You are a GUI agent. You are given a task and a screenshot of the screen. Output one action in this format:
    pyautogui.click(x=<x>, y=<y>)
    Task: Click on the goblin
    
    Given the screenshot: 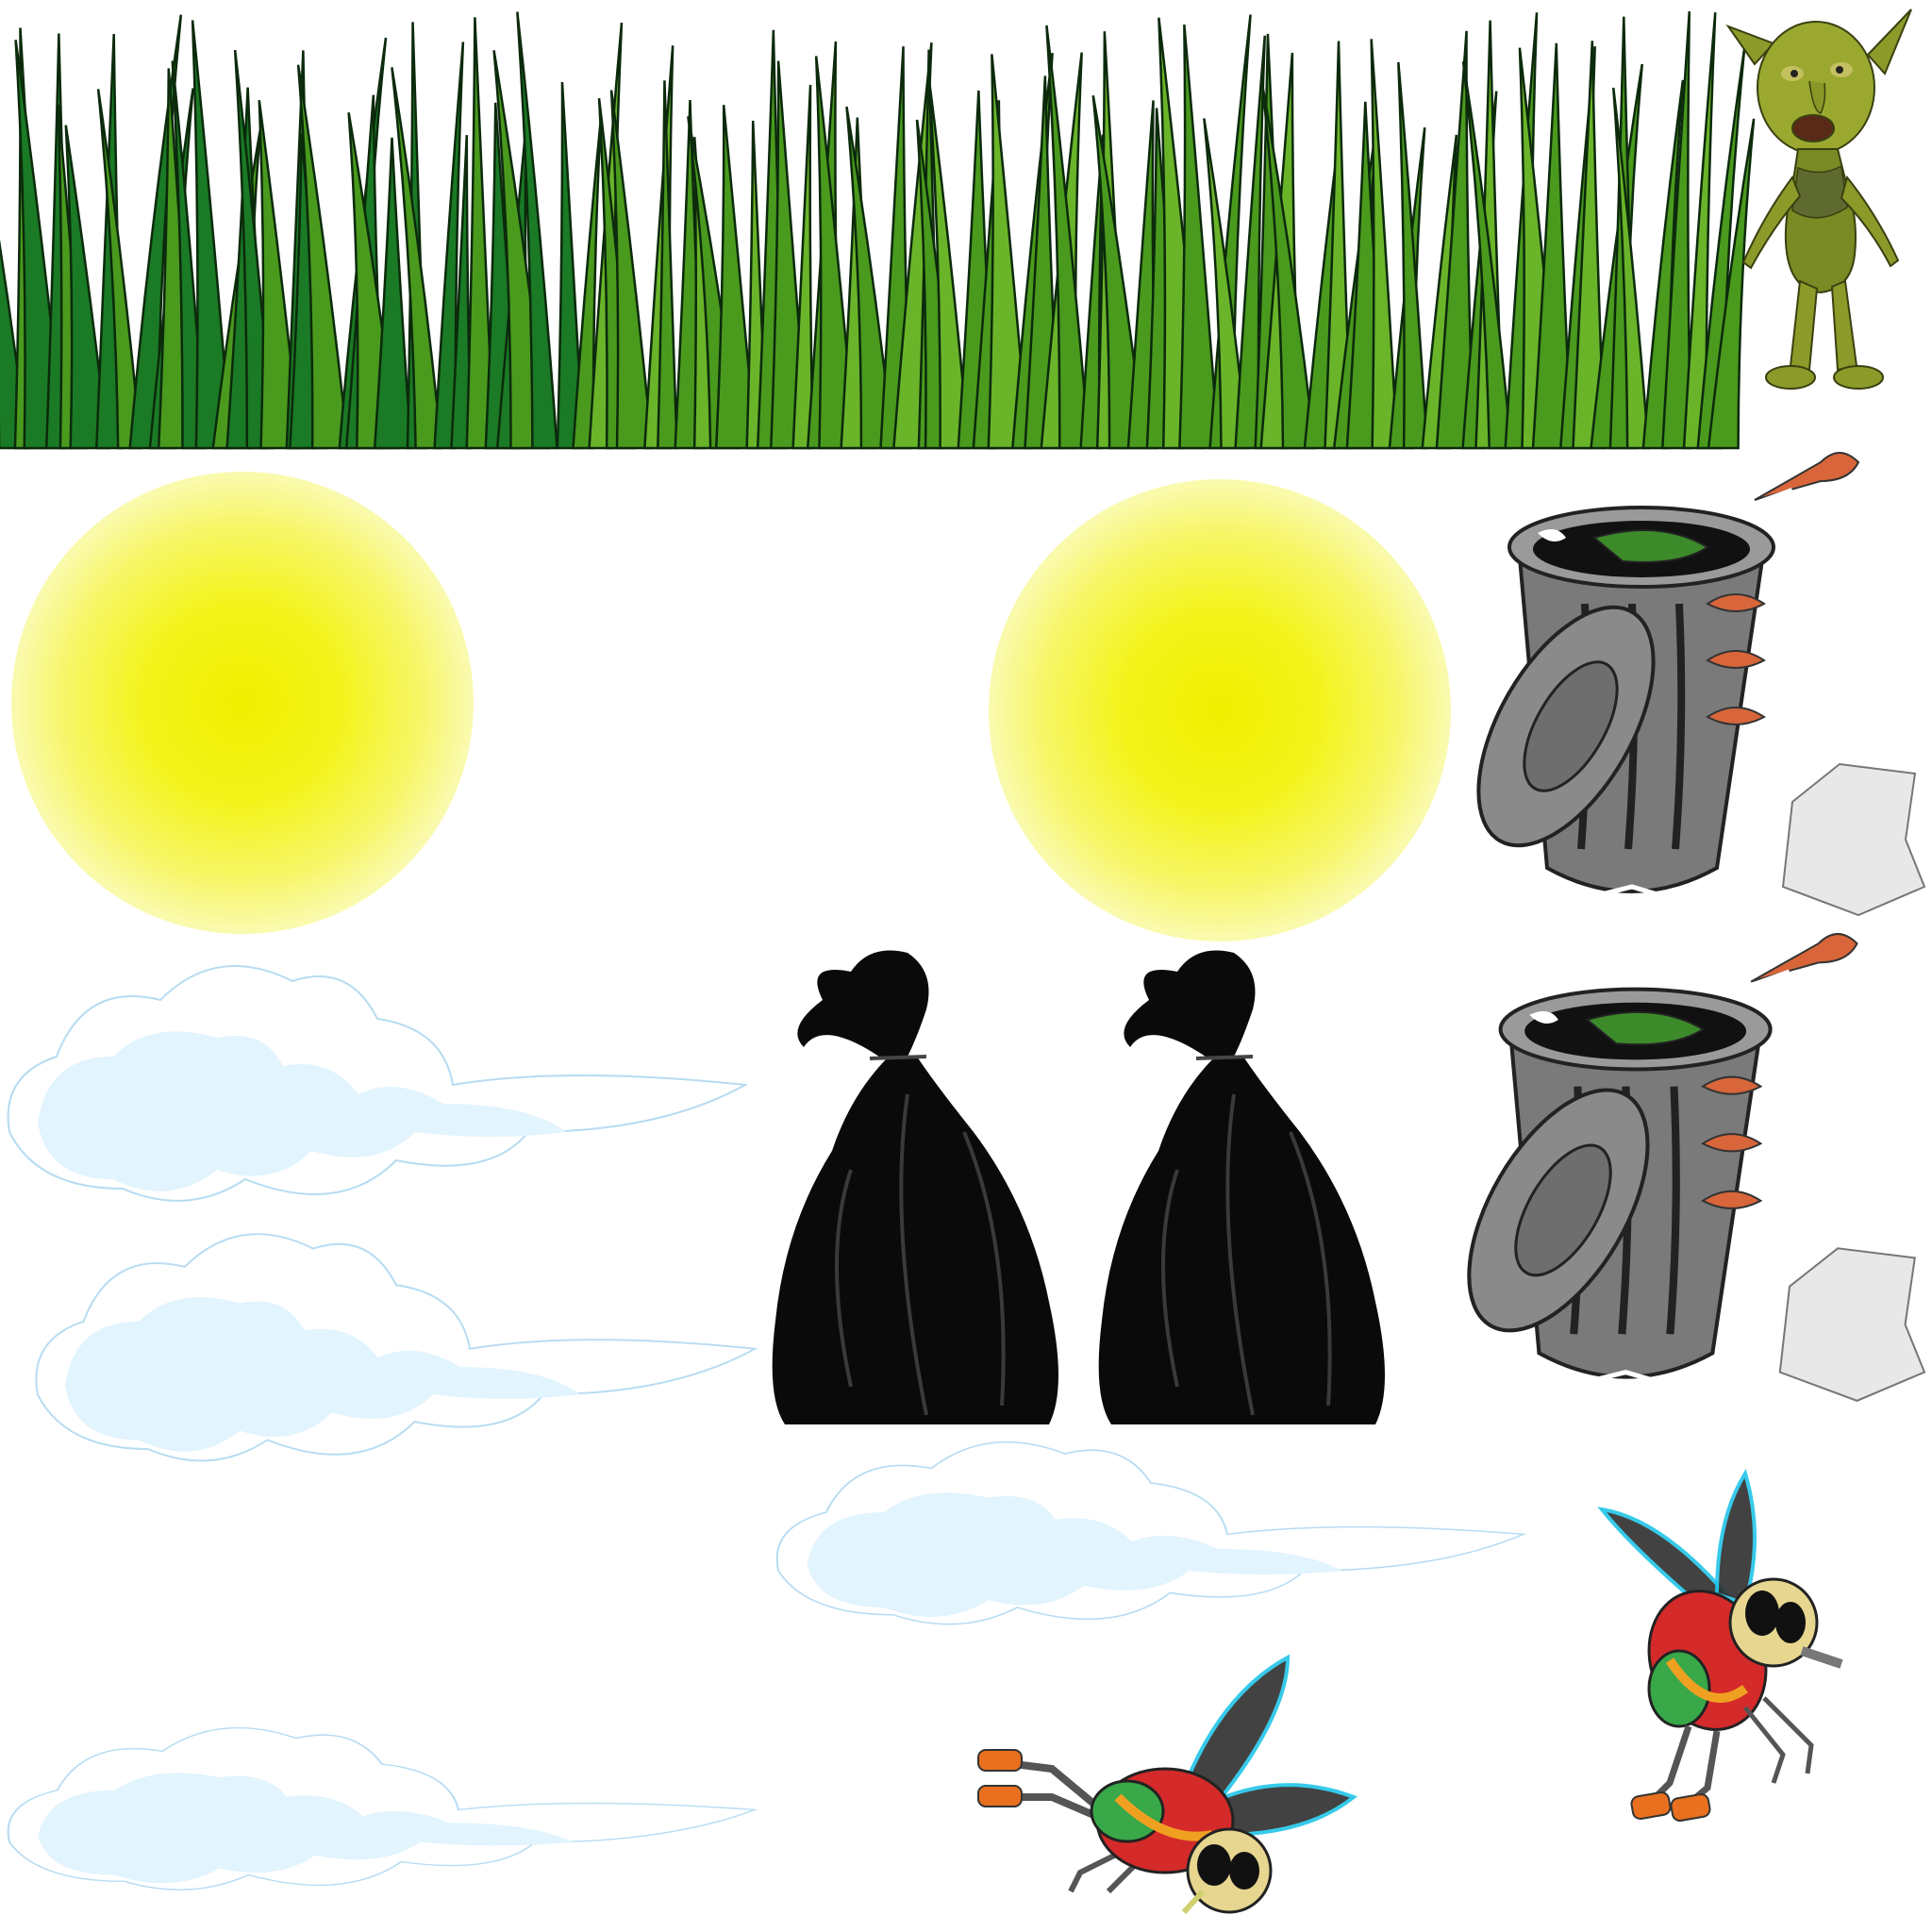 What is the action you would take?
    pyautogui.click(x=1820, y=206)
    